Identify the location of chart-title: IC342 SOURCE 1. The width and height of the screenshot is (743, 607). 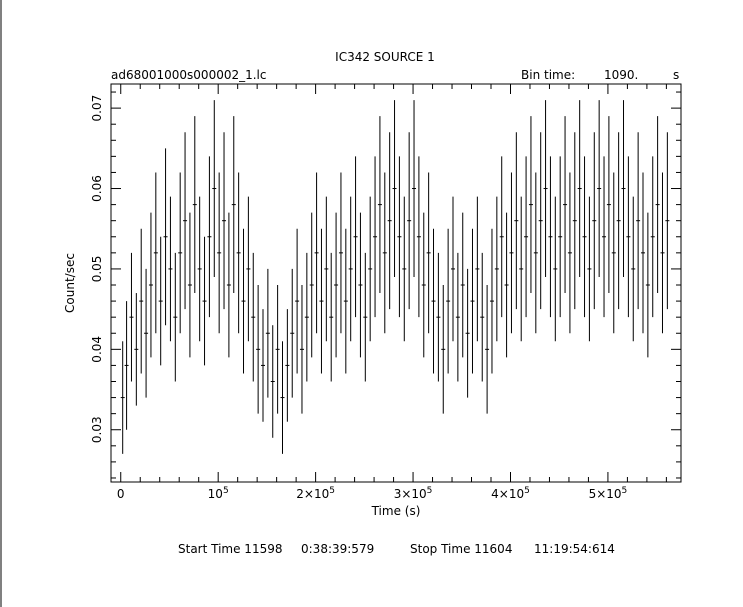
(385, 57).